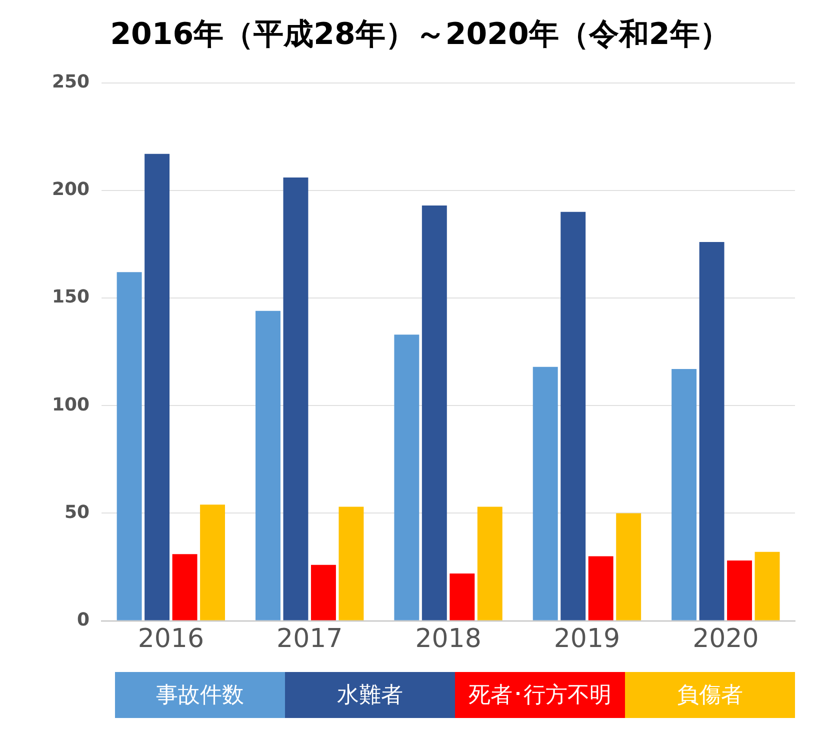 The height and width of the screenshot is (750, 840). What do you see at coordinates (200, 695) in the screenshot?
I see `text: 事故件数` at bounding box center [200, 695].